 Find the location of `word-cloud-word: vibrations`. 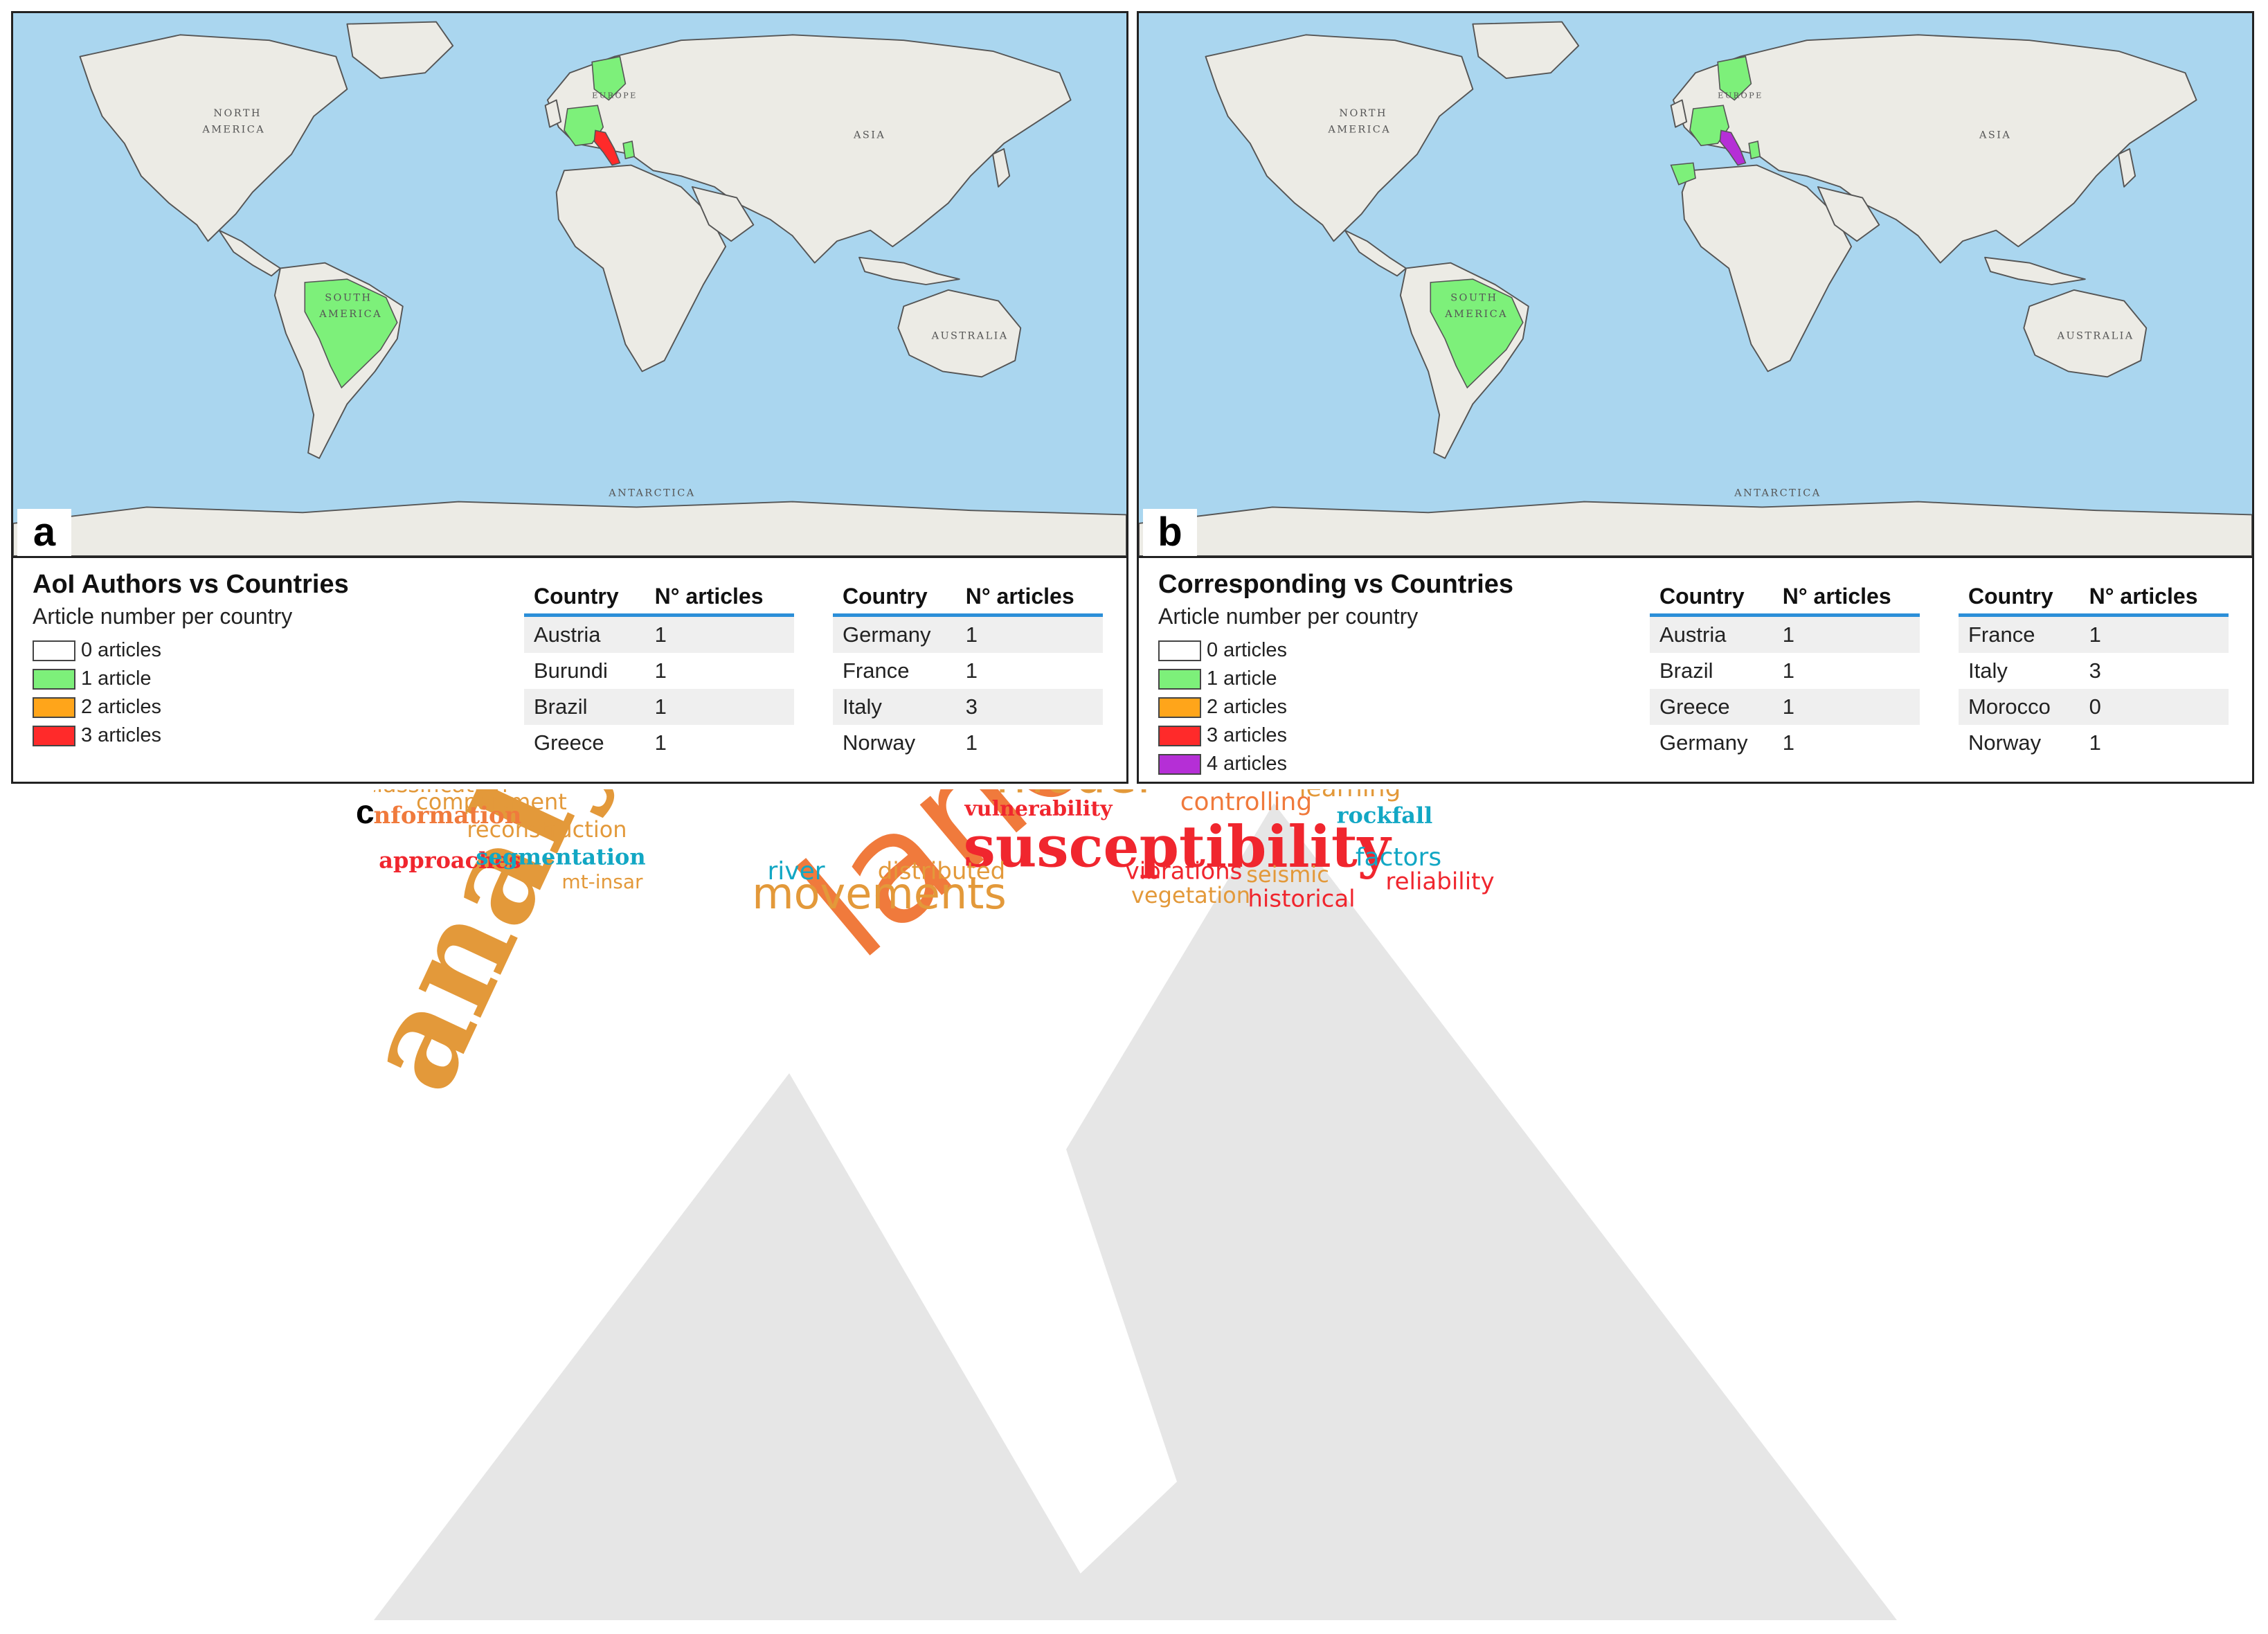

word-cloud-word: vibrations is located at coordinates (1184, 872).